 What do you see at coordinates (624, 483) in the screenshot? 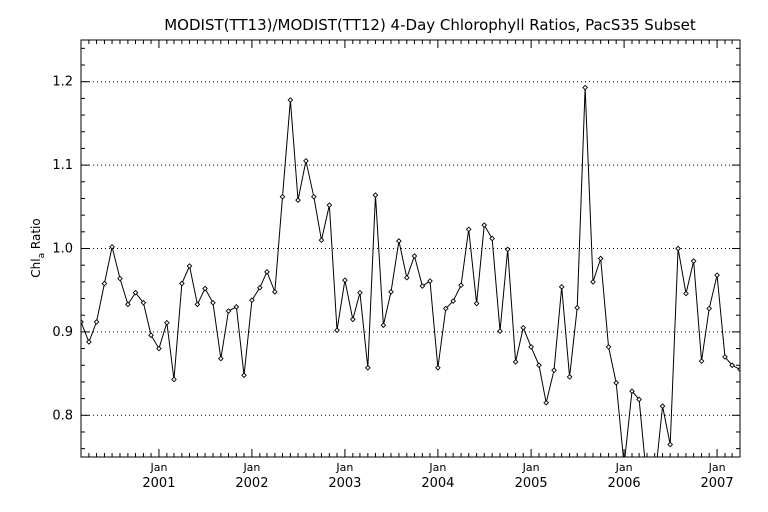
I see `x-tick-year-label: 2006` at bounding box center [624, 483].